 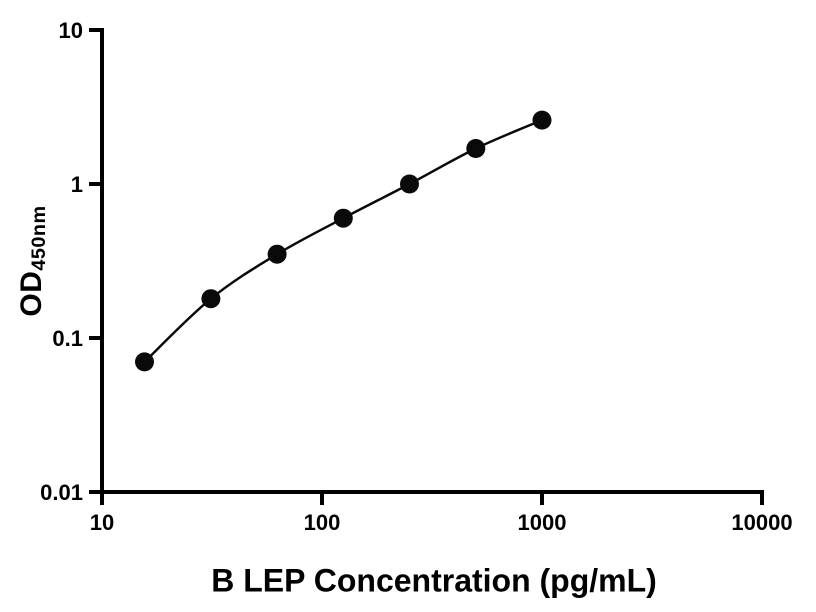 I want to click on x-axis-tick-label: 100, so click(x=322, y=522).